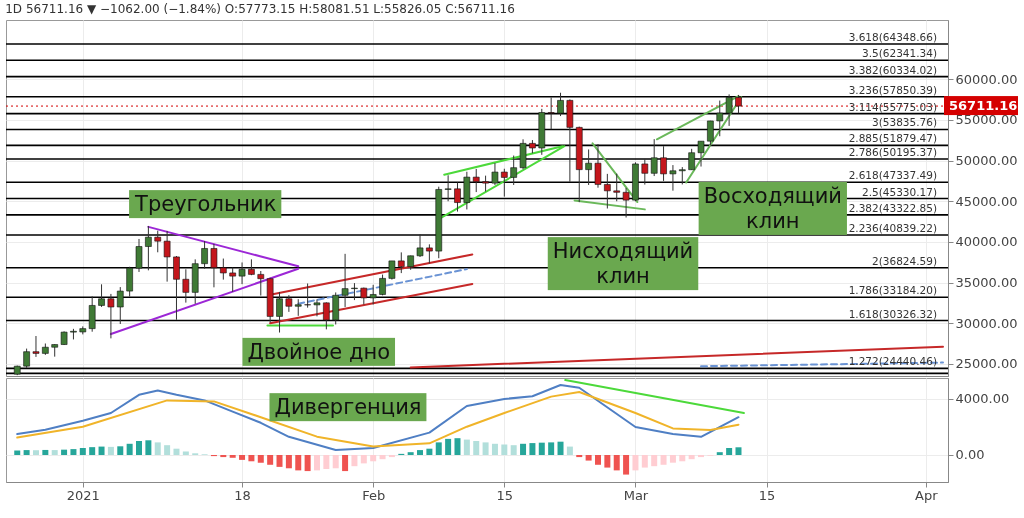 This screenshot has width=1024, height=518. Describe the element at coordinates (83, 495) in the screenshot. I see `x-tick-label: 2021` at that location.